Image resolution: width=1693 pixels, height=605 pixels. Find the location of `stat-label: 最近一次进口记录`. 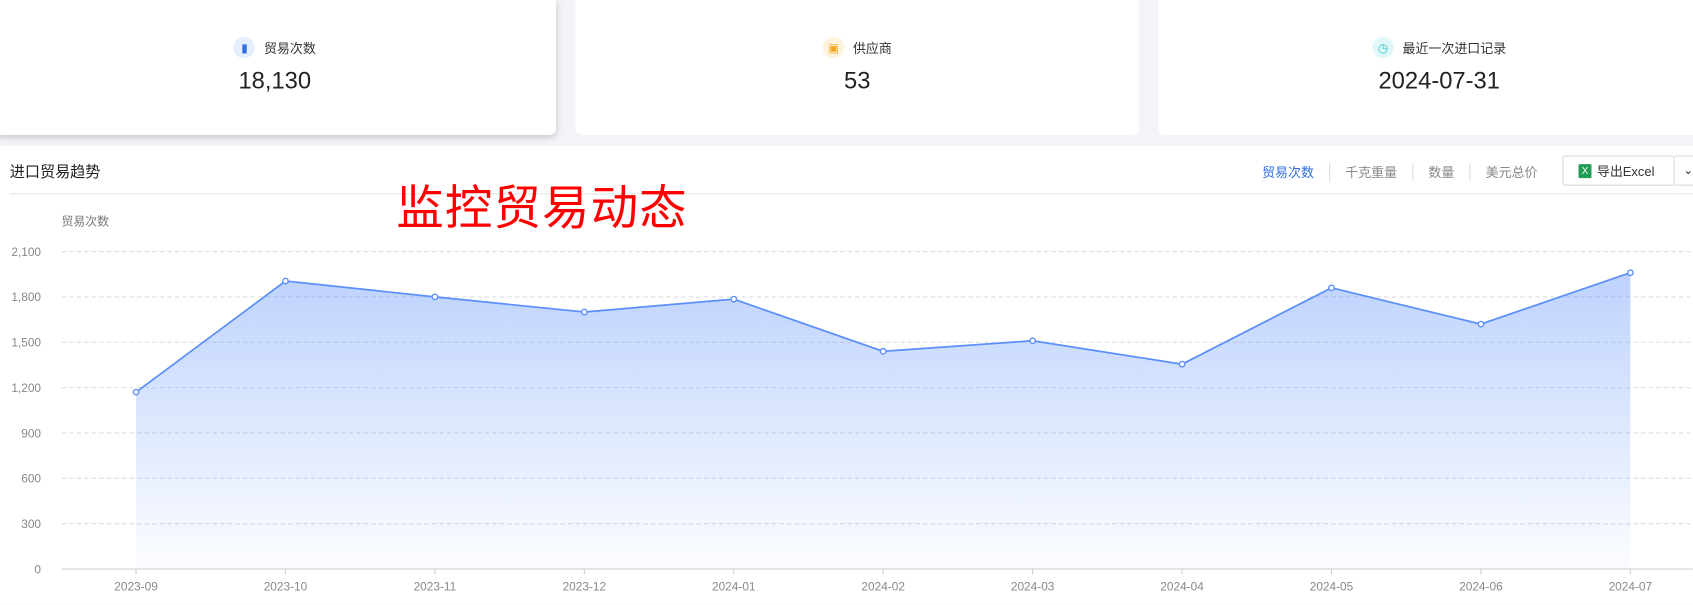

stat-label: 最近一次进口记录 is located at coordinates (1454, 48).